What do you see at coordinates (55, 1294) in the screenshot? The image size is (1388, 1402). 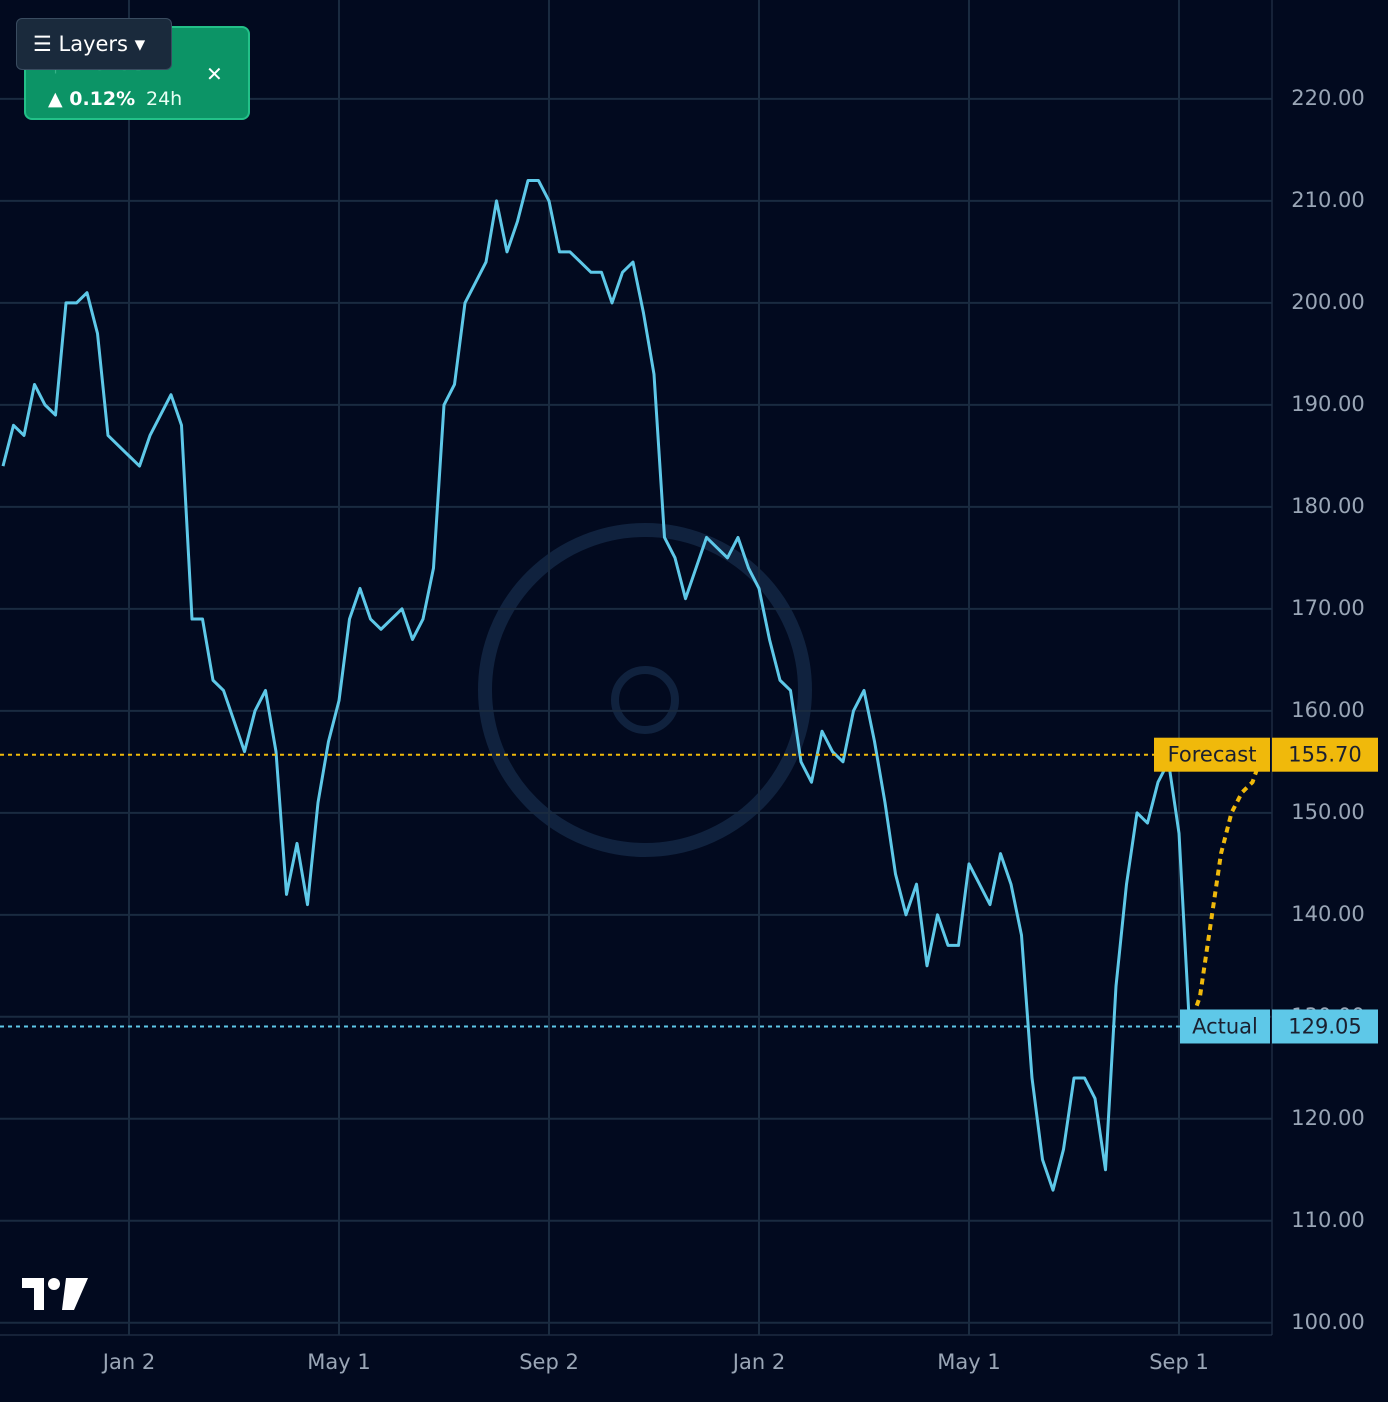 I see `tv-logo` at bounding box center [55, 1294].